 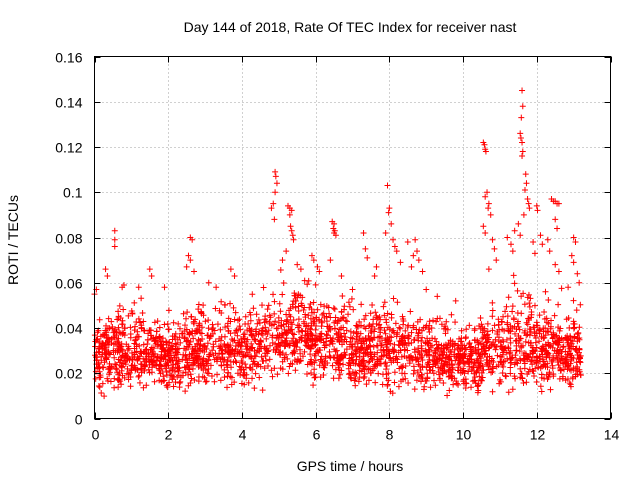 What do you see at coordinates (390, 435) in the screenshot?
I see `x-tick-label: 8` at bounding box center [390, 435].